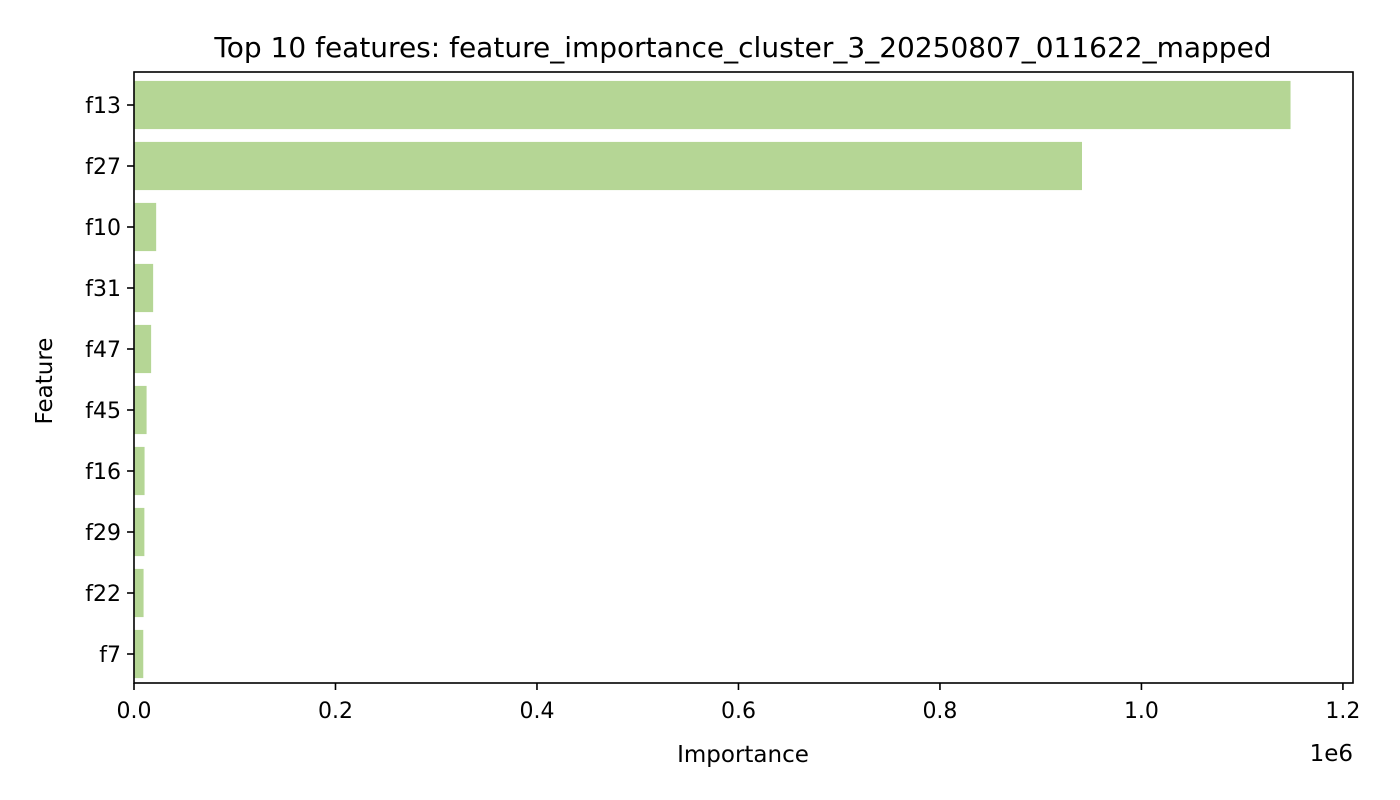 This screenshot has width=1400, height=800. I want to click on y-tick-label: f29, so click(103, 533).